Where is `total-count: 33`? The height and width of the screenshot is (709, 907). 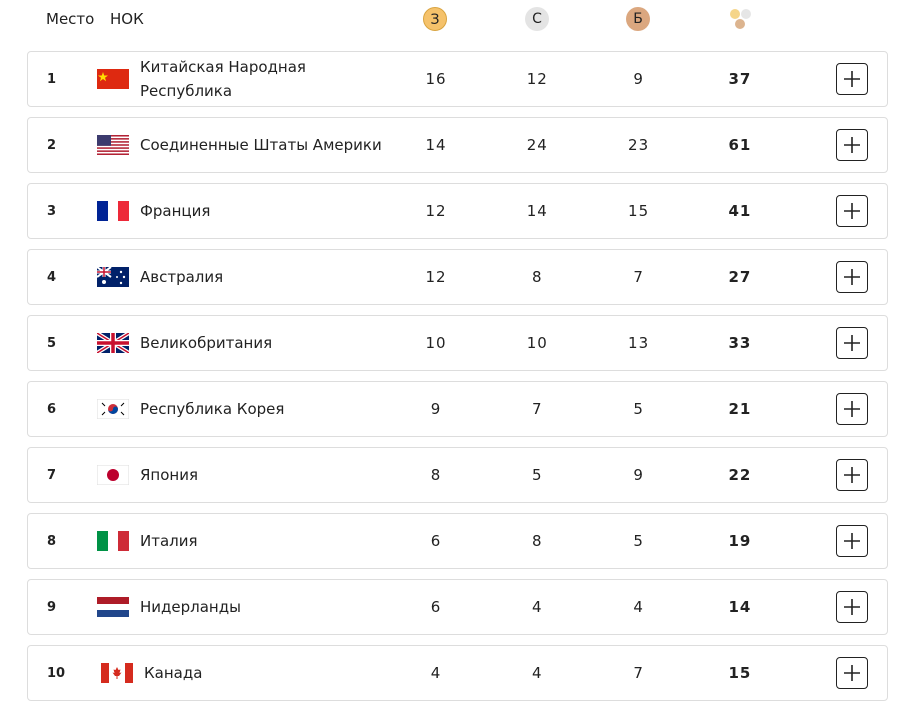 total-count: 33 is located at coordinates (740, 343).